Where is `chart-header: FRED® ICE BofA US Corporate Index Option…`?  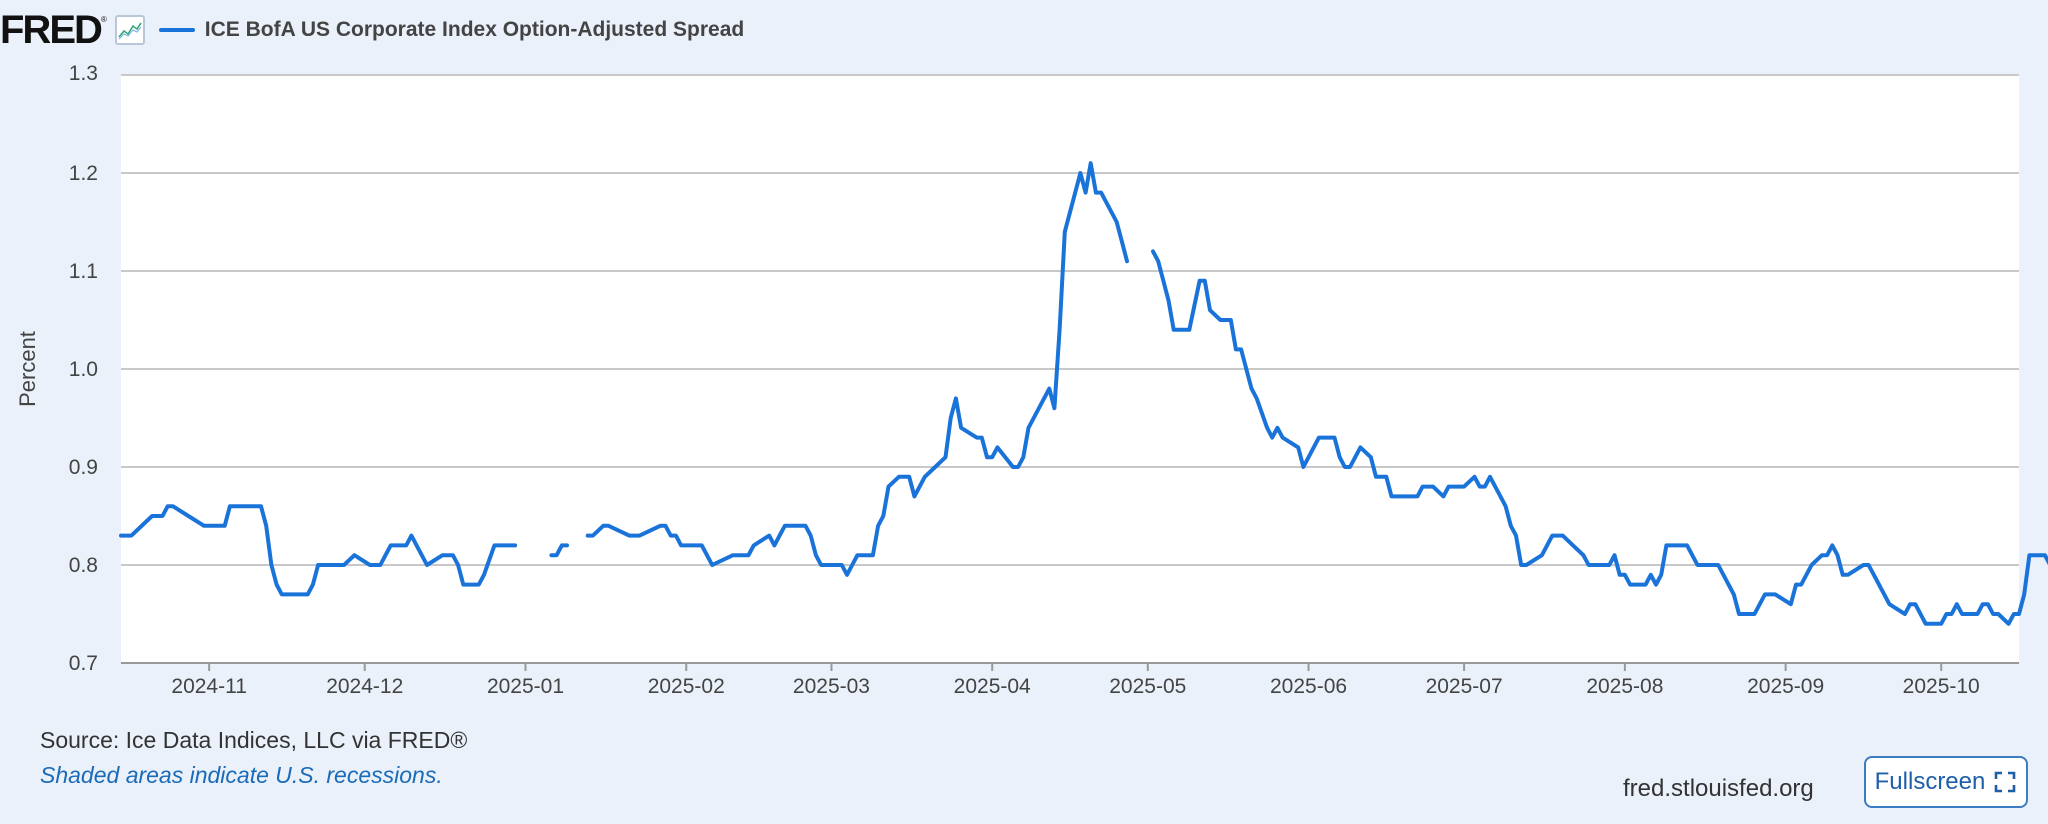
chart-header: FRED® ICE BofA US Corporate Index Option… is located at coordinates (372, 30).